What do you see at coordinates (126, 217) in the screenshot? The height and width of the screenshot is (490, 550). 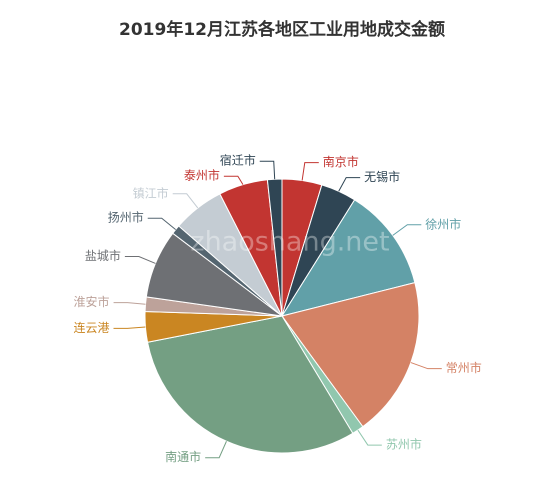 I see `slice-label: 扬州市` at bounding box center [126, 217].